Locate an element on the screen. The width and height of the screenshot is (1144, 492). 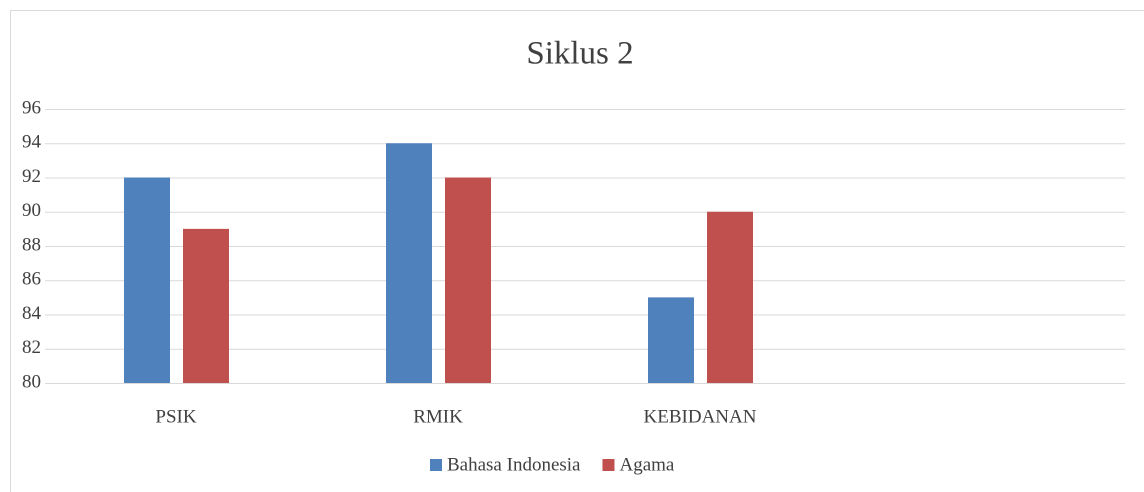
y-tick-label: 90 is located at coordinates (31, 210).